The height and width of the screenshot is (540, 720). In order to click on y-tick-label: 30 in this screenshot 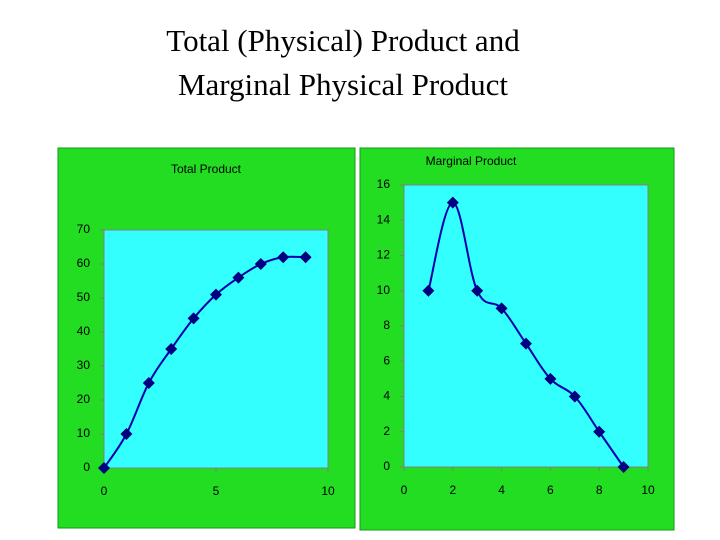, I will do `click(84, 365)`.